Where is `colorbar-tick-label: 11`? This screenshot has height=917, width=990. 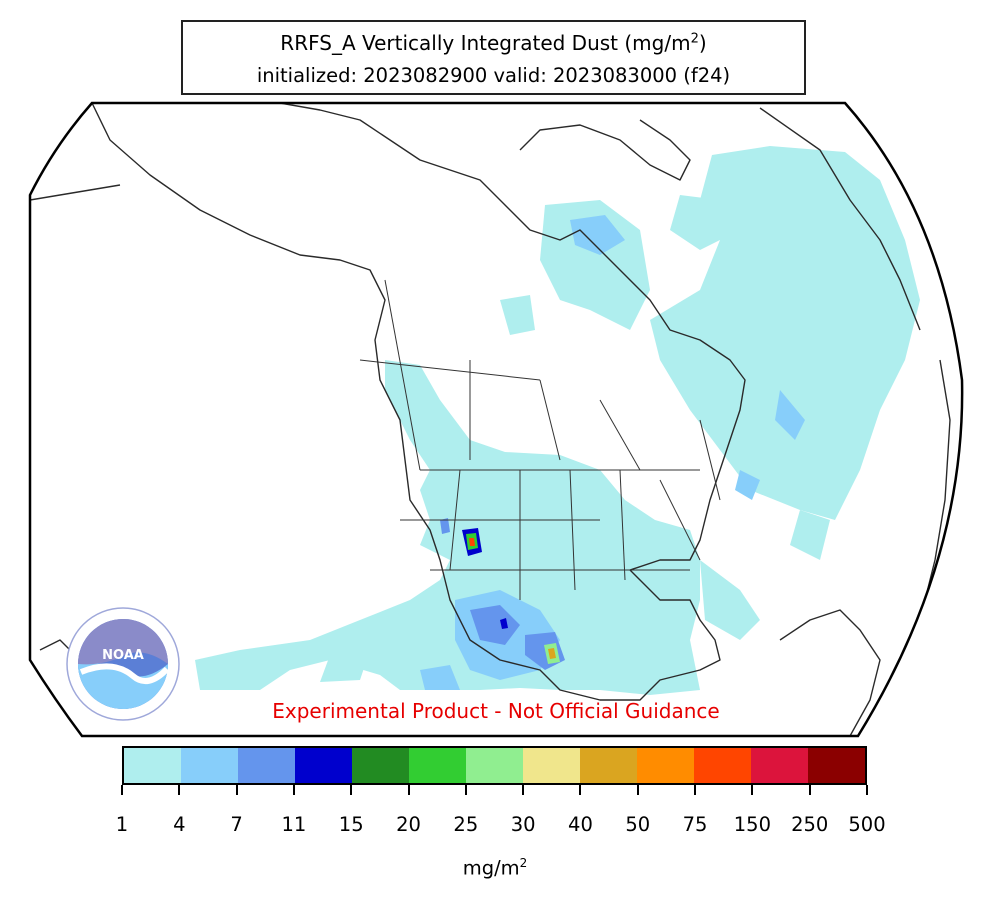 colorbar-tick-label: 11 is located at coordinates (294, 824).